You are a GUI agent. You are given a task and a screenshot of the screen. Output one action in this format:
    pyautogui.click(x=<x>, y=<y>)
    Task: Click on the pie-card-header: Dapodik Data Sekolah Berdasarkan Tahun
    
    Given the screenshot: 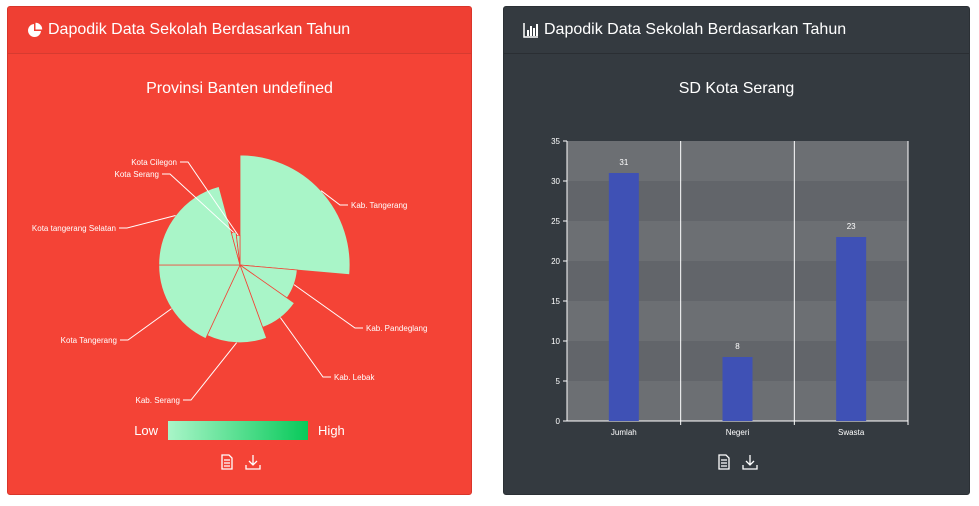 What is the action you would take?
    pyautogui.click(x=239, y=30)
    